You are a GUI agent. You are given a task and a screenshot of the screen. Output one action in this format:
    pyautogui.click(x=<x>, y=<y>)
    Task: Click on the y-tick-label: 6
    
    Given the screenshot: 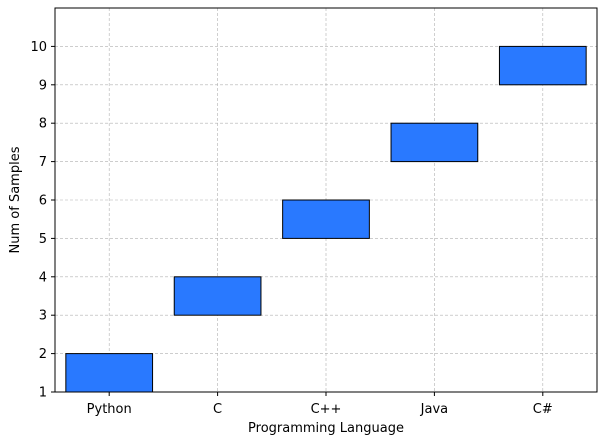 What is the action you would take?
    pyautogui.click(x=43, y=201)
    